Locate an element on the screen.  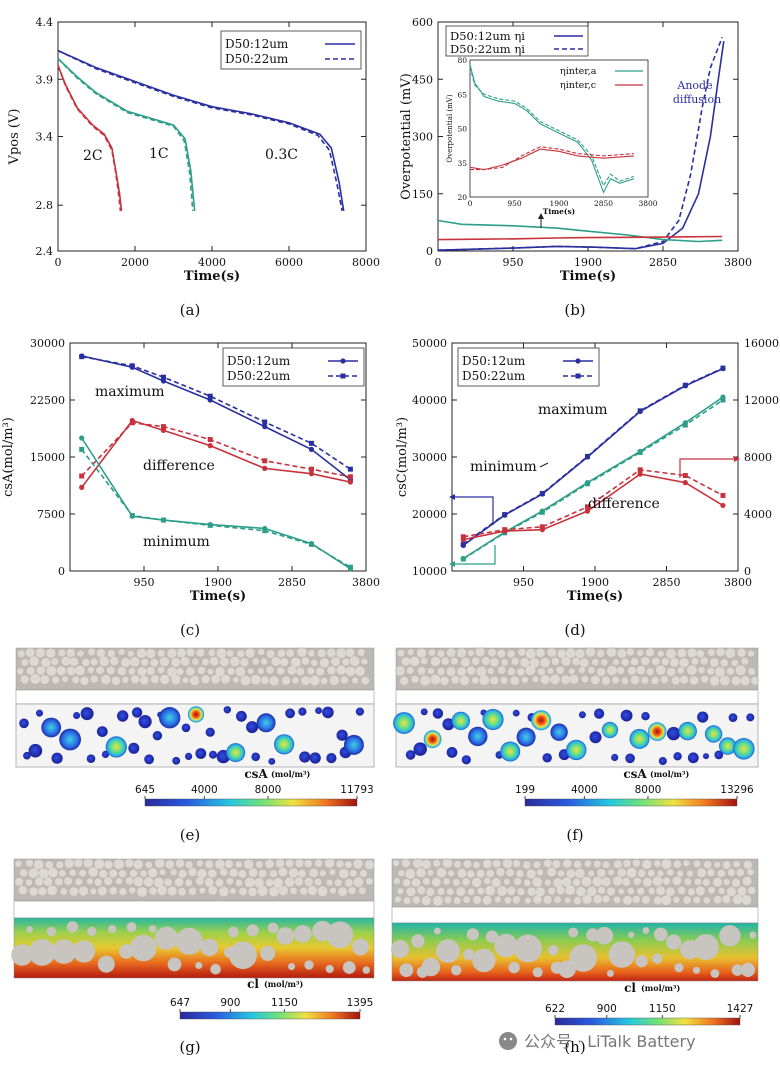
legend-box is located at coordinates (528, 367).